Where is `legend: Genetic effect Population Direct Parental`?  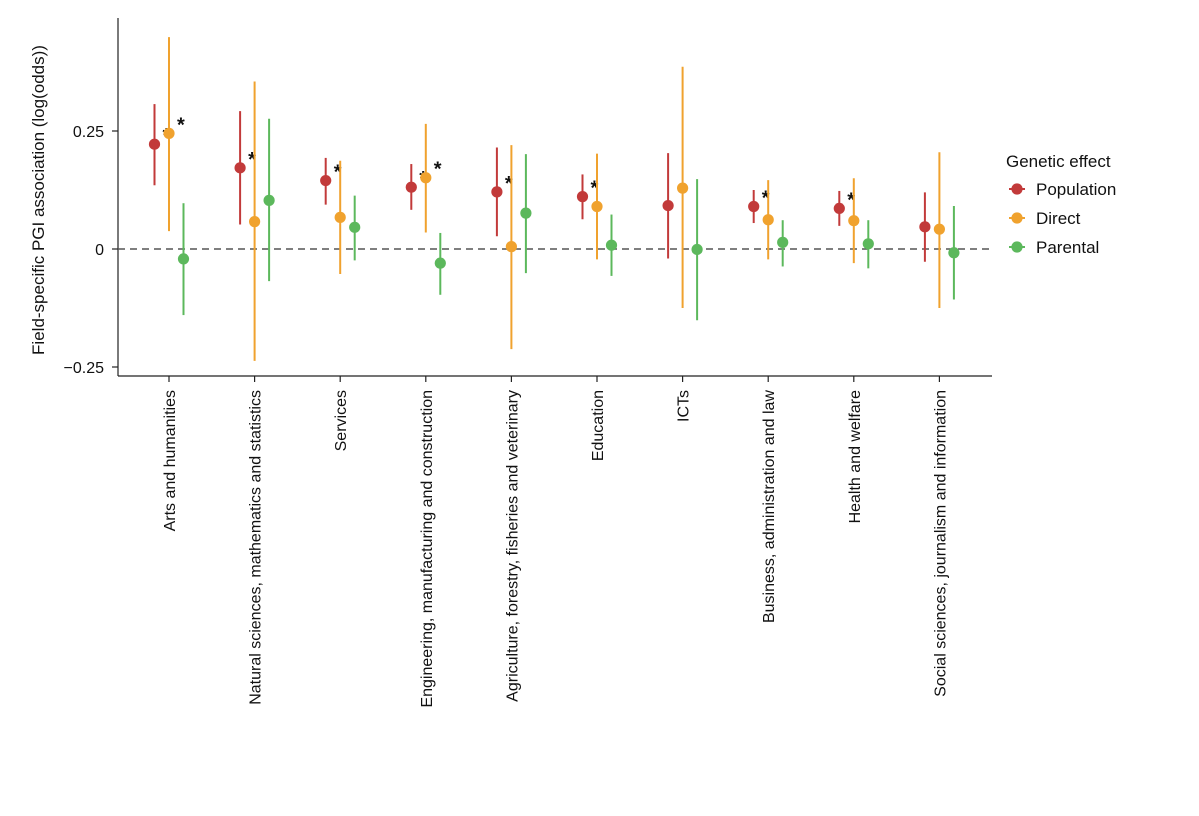
legend: Genetic effect Population Direct Parental is located at coordinates (1061, 204).